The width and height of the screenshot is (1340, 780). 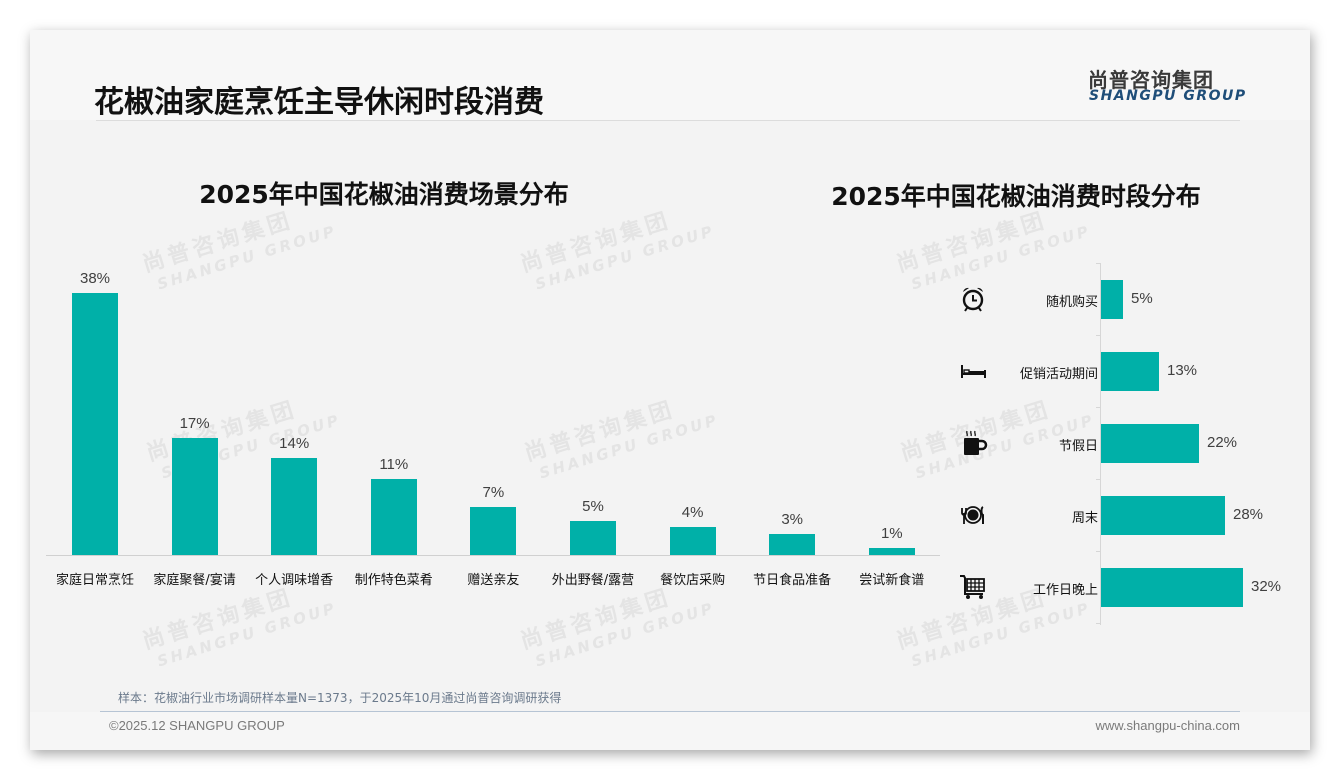 What do you see at coordinates (1266, 586) in the screenshot?
I see `bar-value-label: 32%` at bounding box center [1266, 586].